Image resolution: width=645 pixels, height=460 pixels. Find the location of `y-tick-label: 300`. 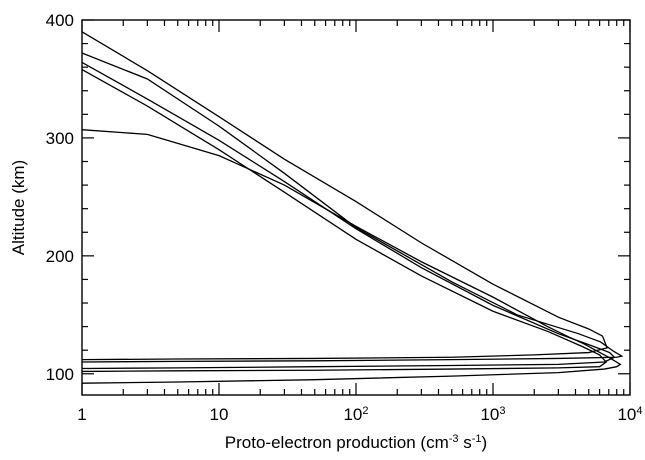

y-tick-label: 300 is located at coordinates (60, 138).